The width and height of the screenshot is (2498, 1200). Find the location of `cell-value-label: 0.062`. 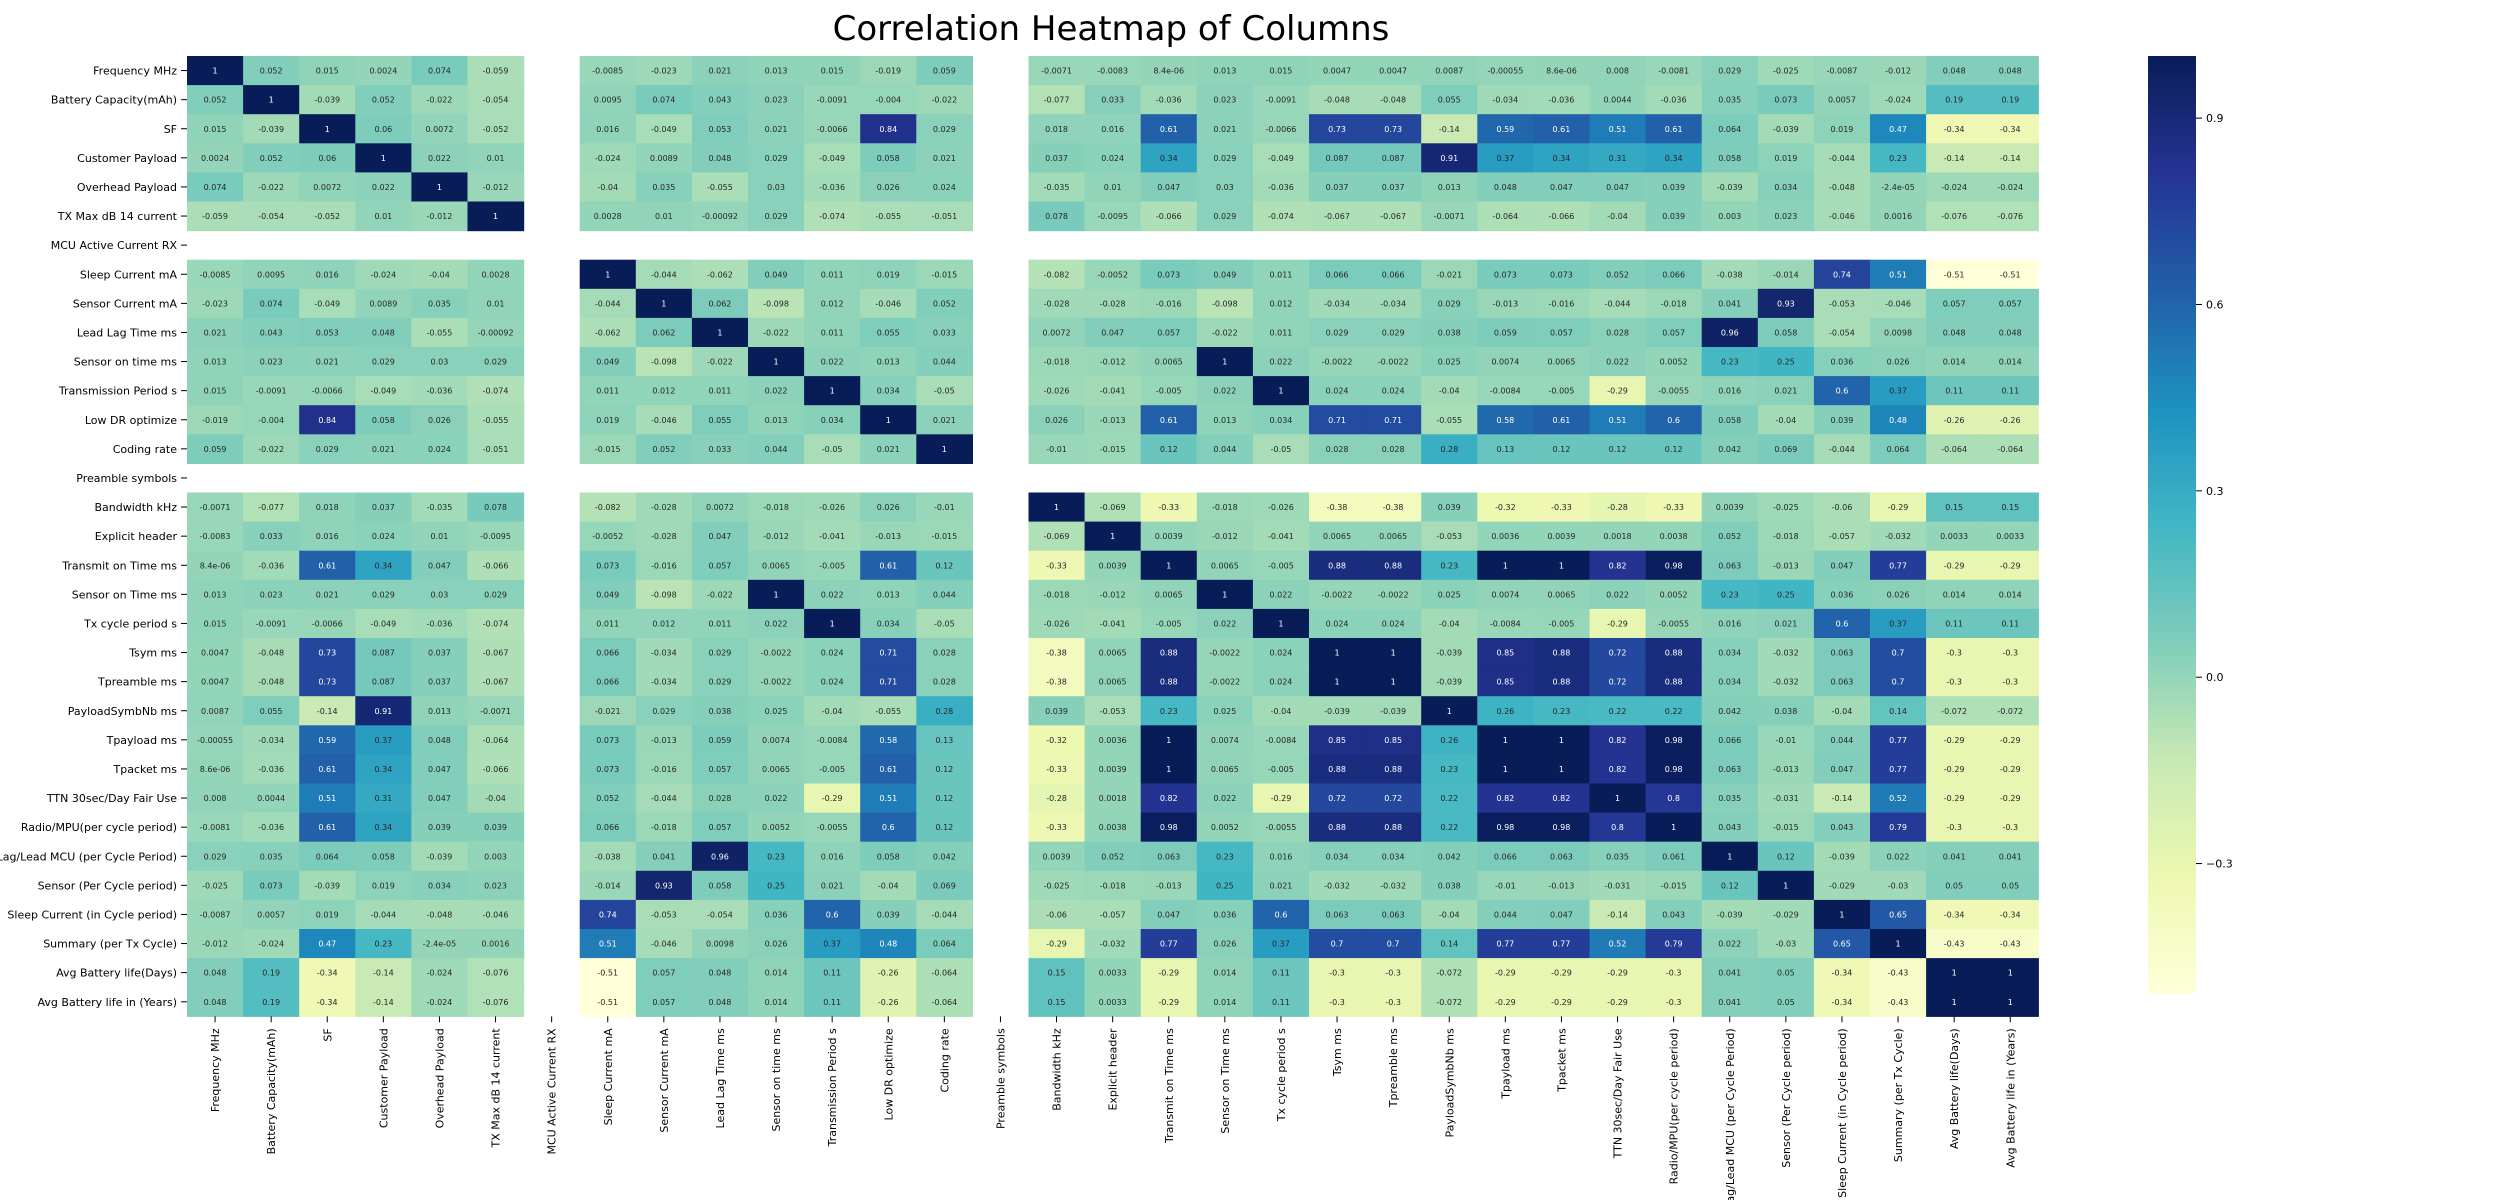

cell-value-label: 0.062 is located at coordinates (719, 303).